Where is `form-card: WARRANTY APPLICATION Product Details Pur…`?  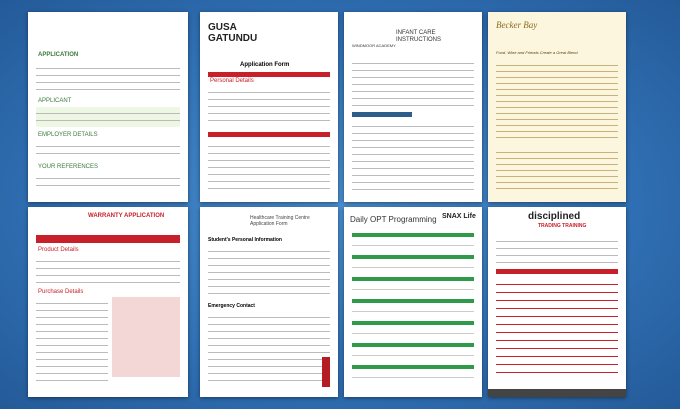
form-card: WARRANTY APPLICATION Product Details Pur… is located at coordinates (108, 302).